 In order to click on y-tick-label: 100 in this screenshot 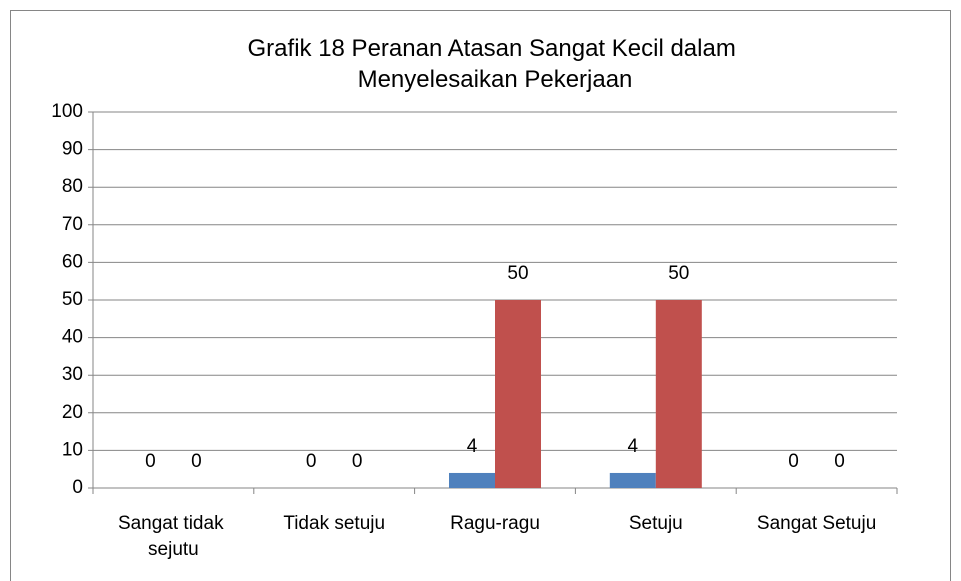, I will do `click(67, 111)`.